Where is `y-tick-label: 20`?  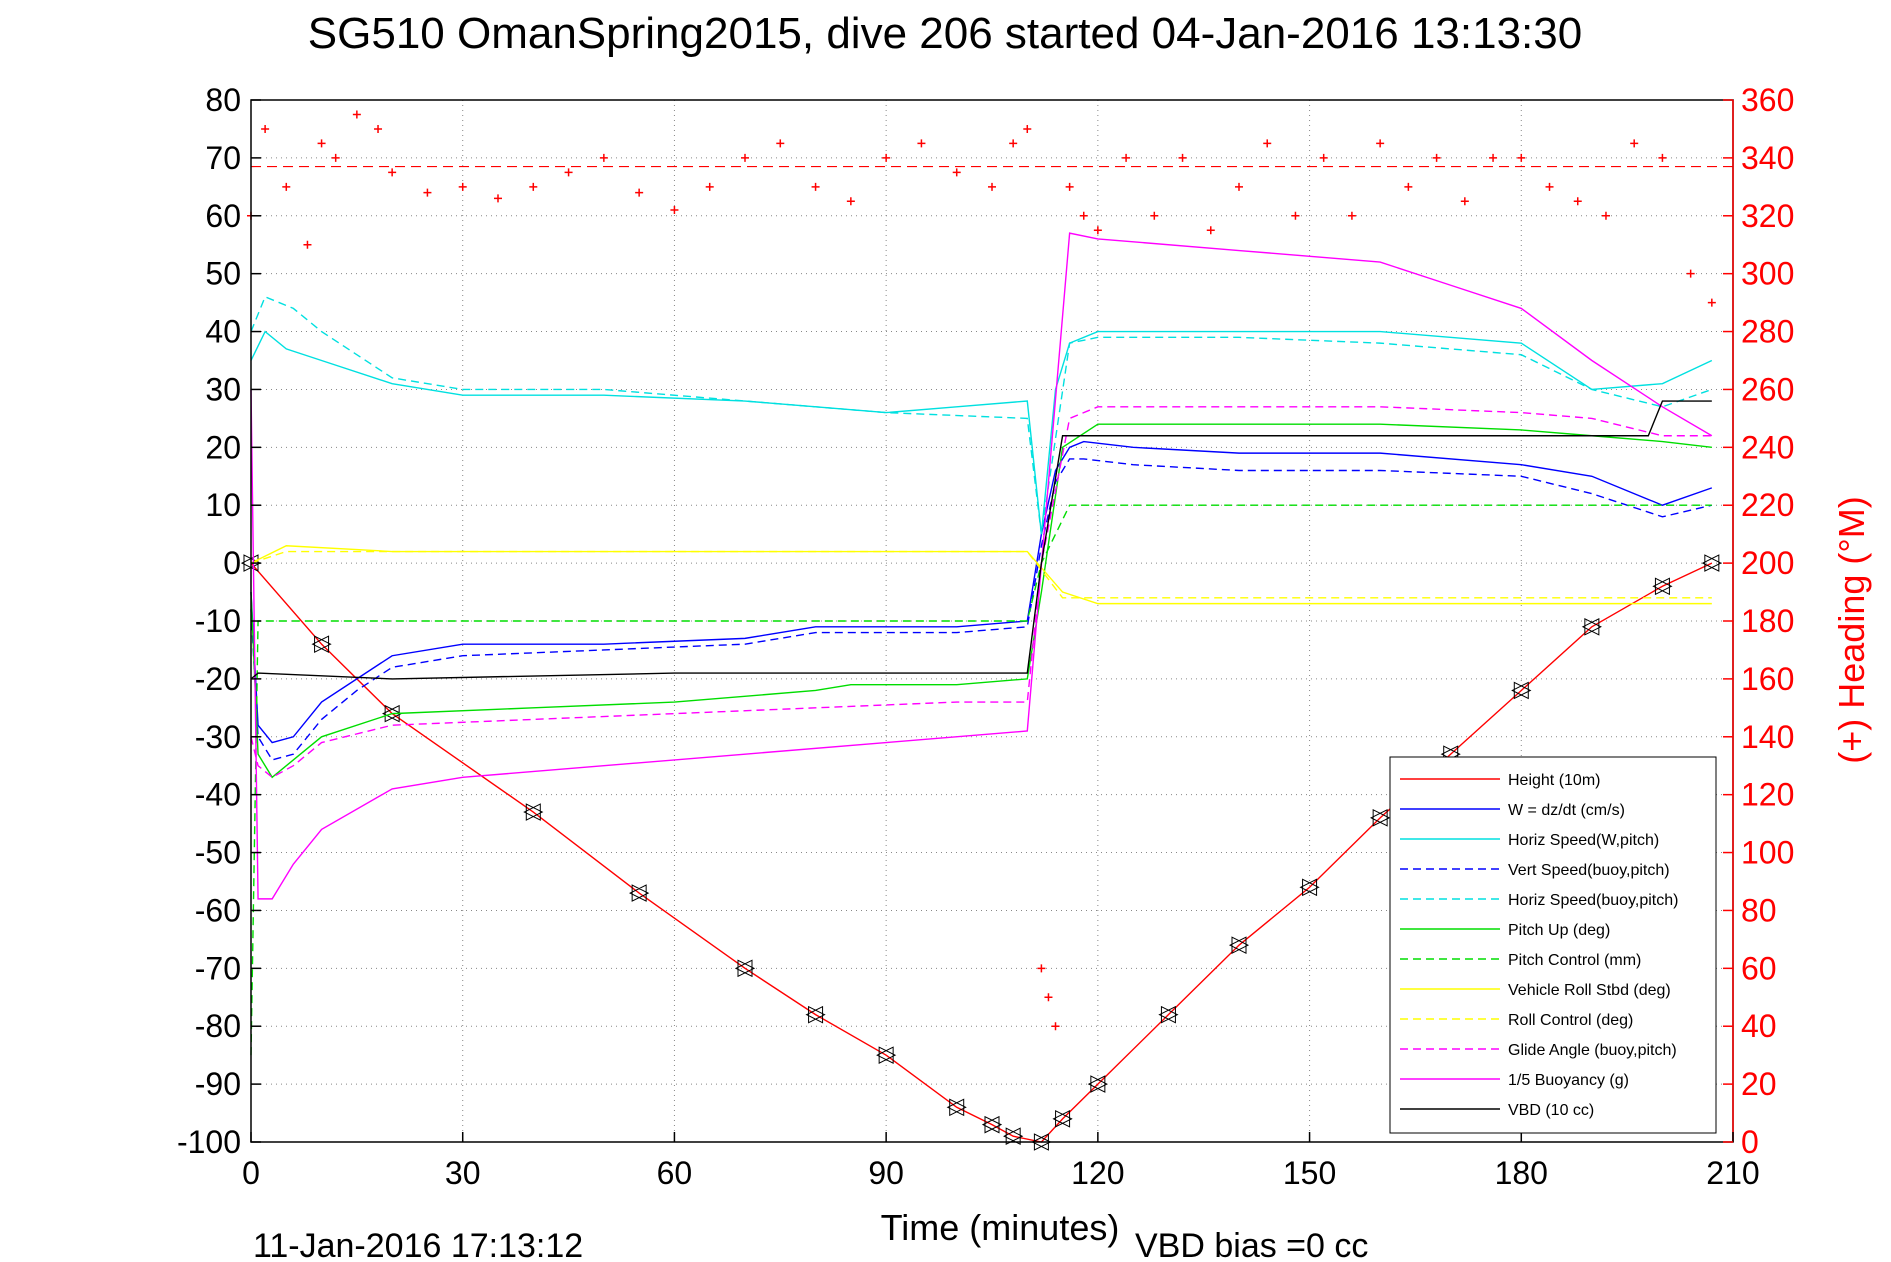
y-tick-label: 20 is located at coordinates (223, 447).